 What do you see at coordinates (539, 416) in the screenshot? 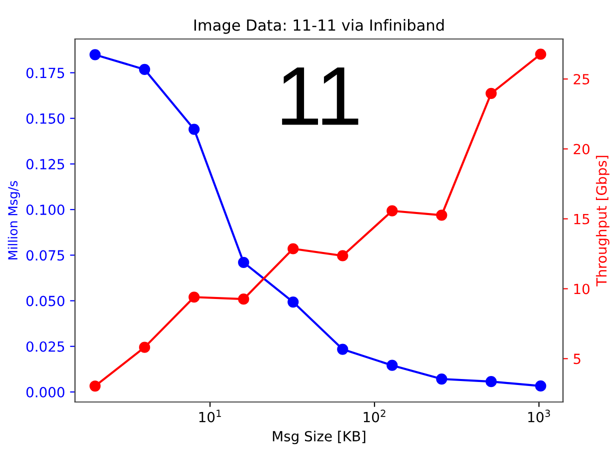
I see `x-tick-label: 10$^{3}$` at bounding box center [539, 416].